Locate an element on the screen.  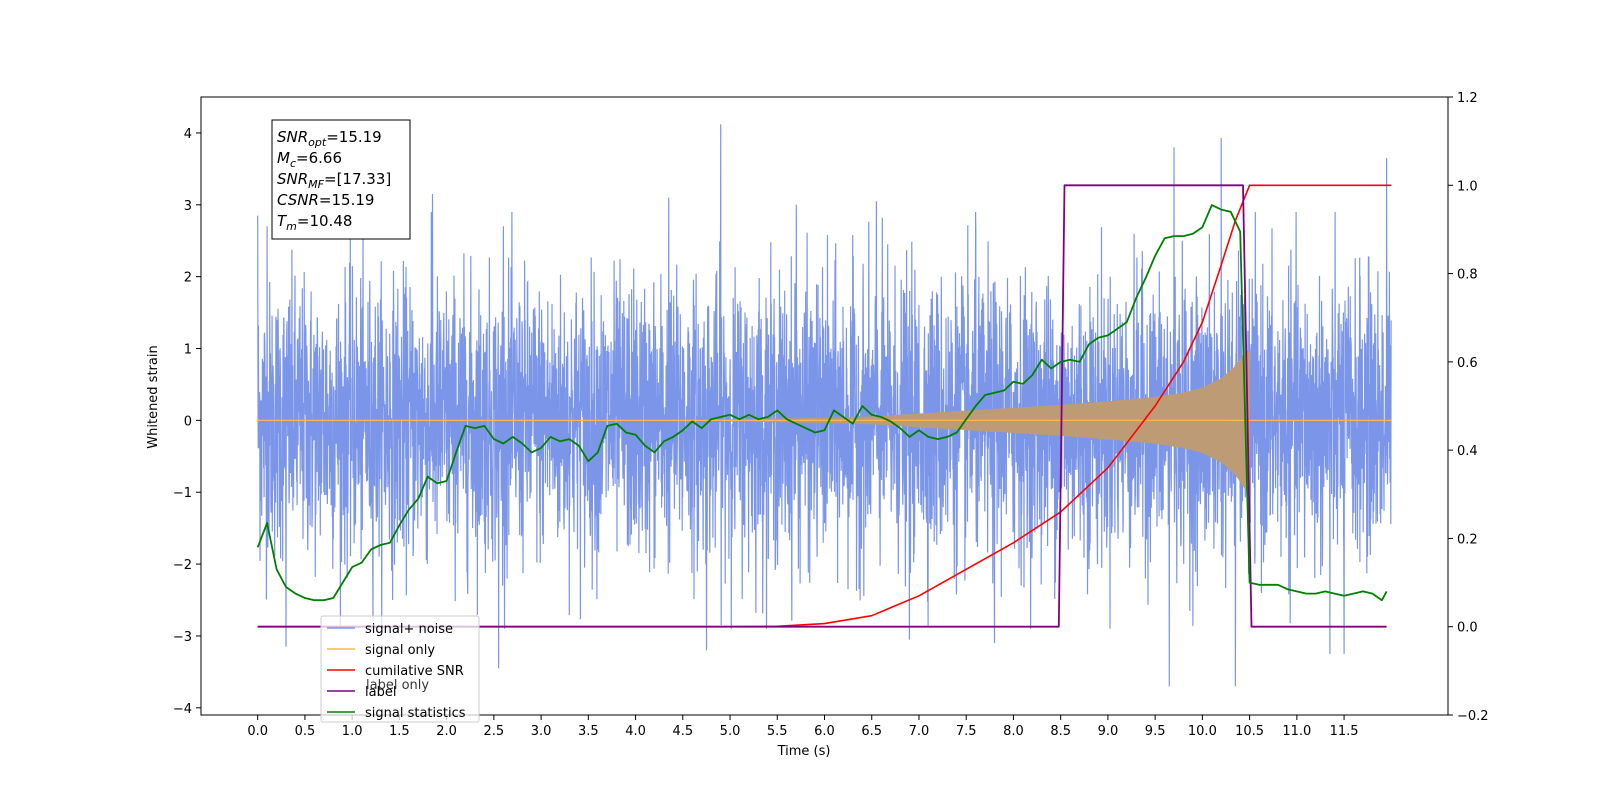
x-tick-label: 10.5 is located at coordinates (1249, 731).